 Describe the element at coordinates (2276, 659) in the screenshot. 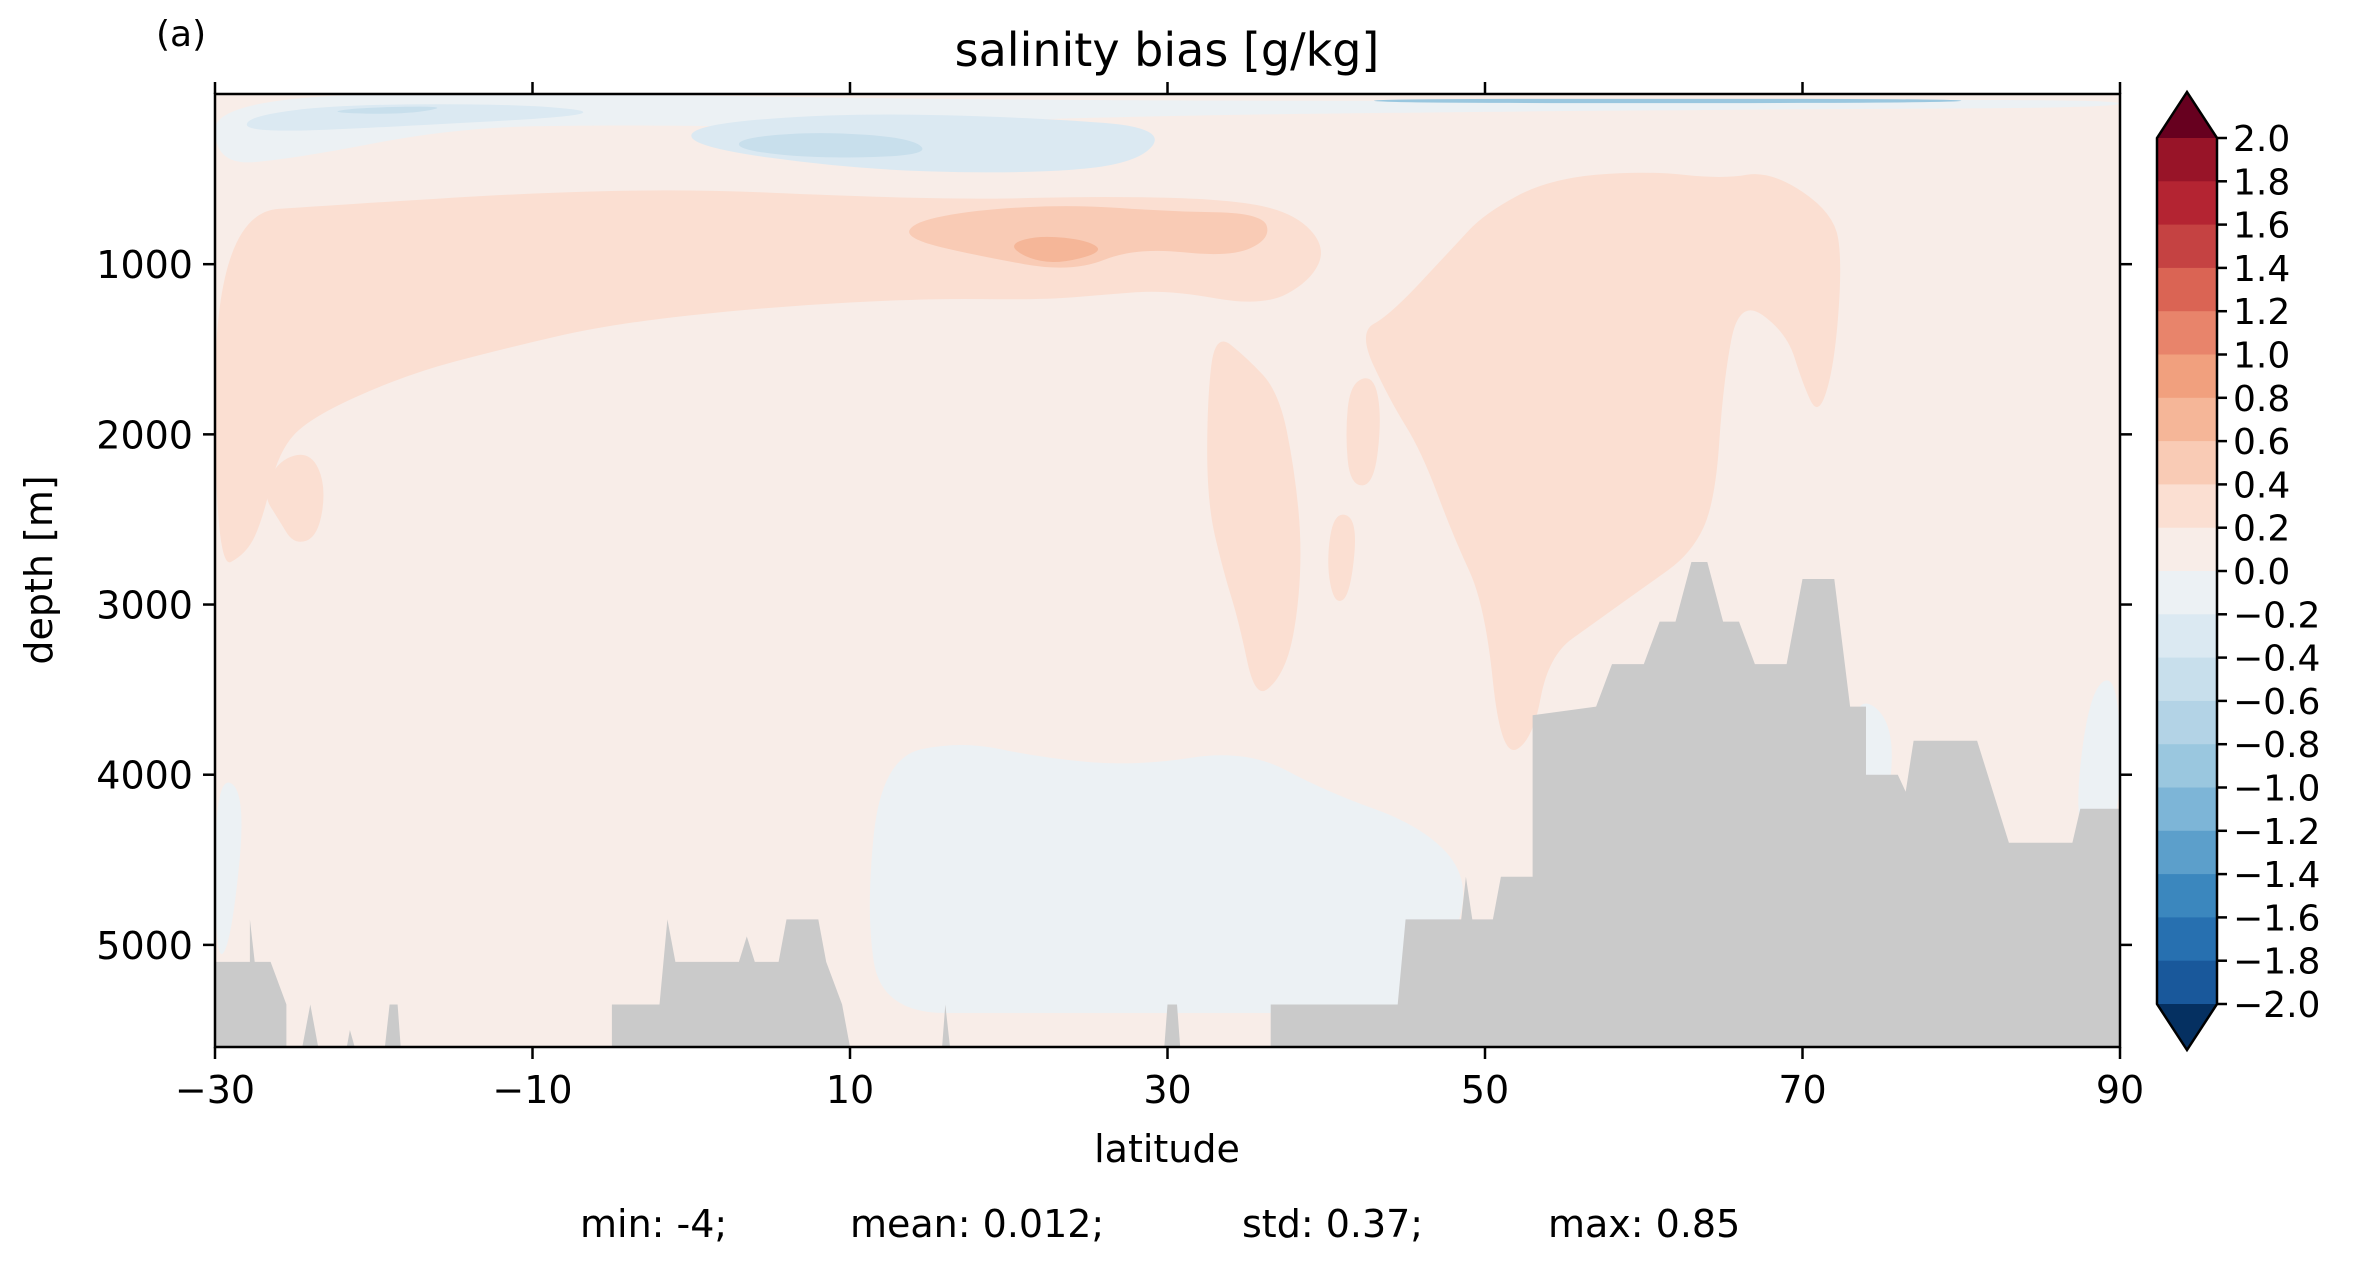

I see `colorbar-tick-label: −0.4` at that location.